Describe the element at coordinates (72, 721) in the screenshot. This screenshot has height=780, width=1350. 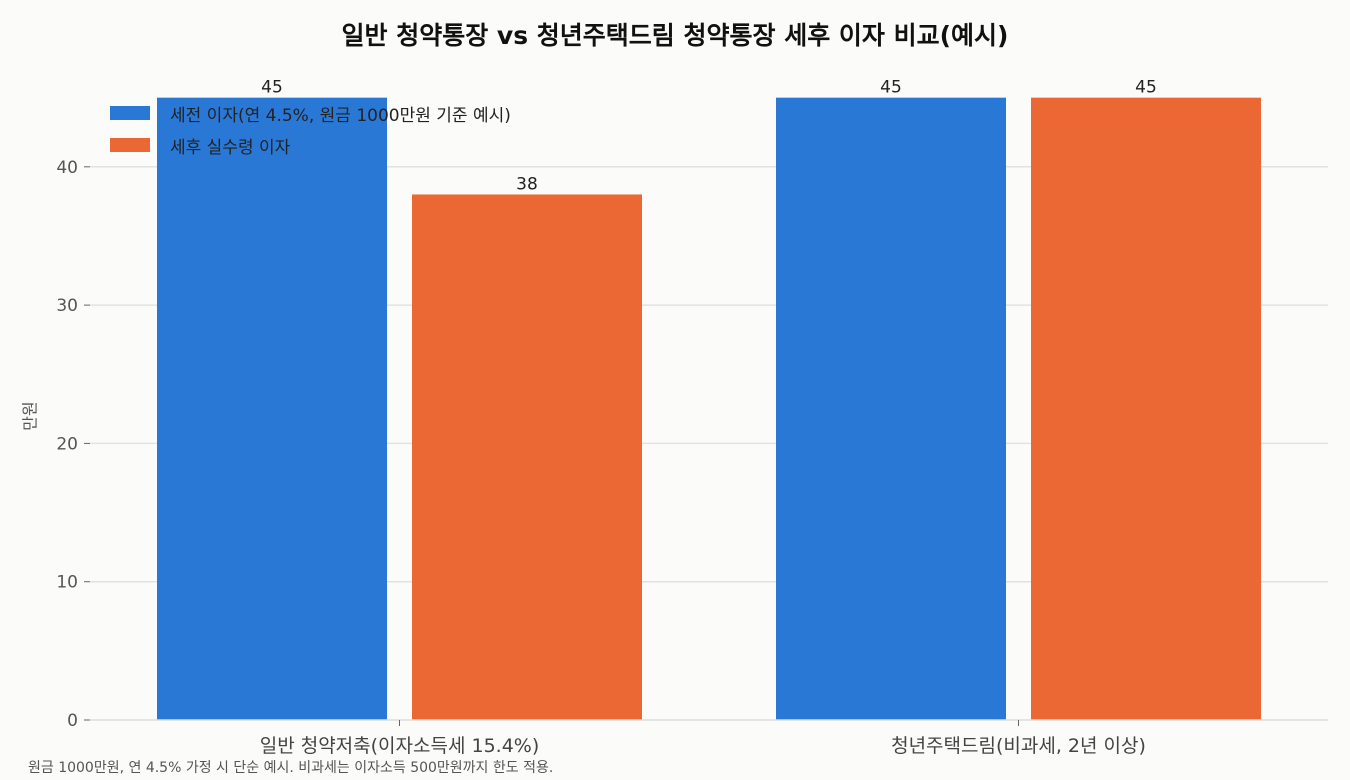
I see `y-tick-label: 0` at that location.